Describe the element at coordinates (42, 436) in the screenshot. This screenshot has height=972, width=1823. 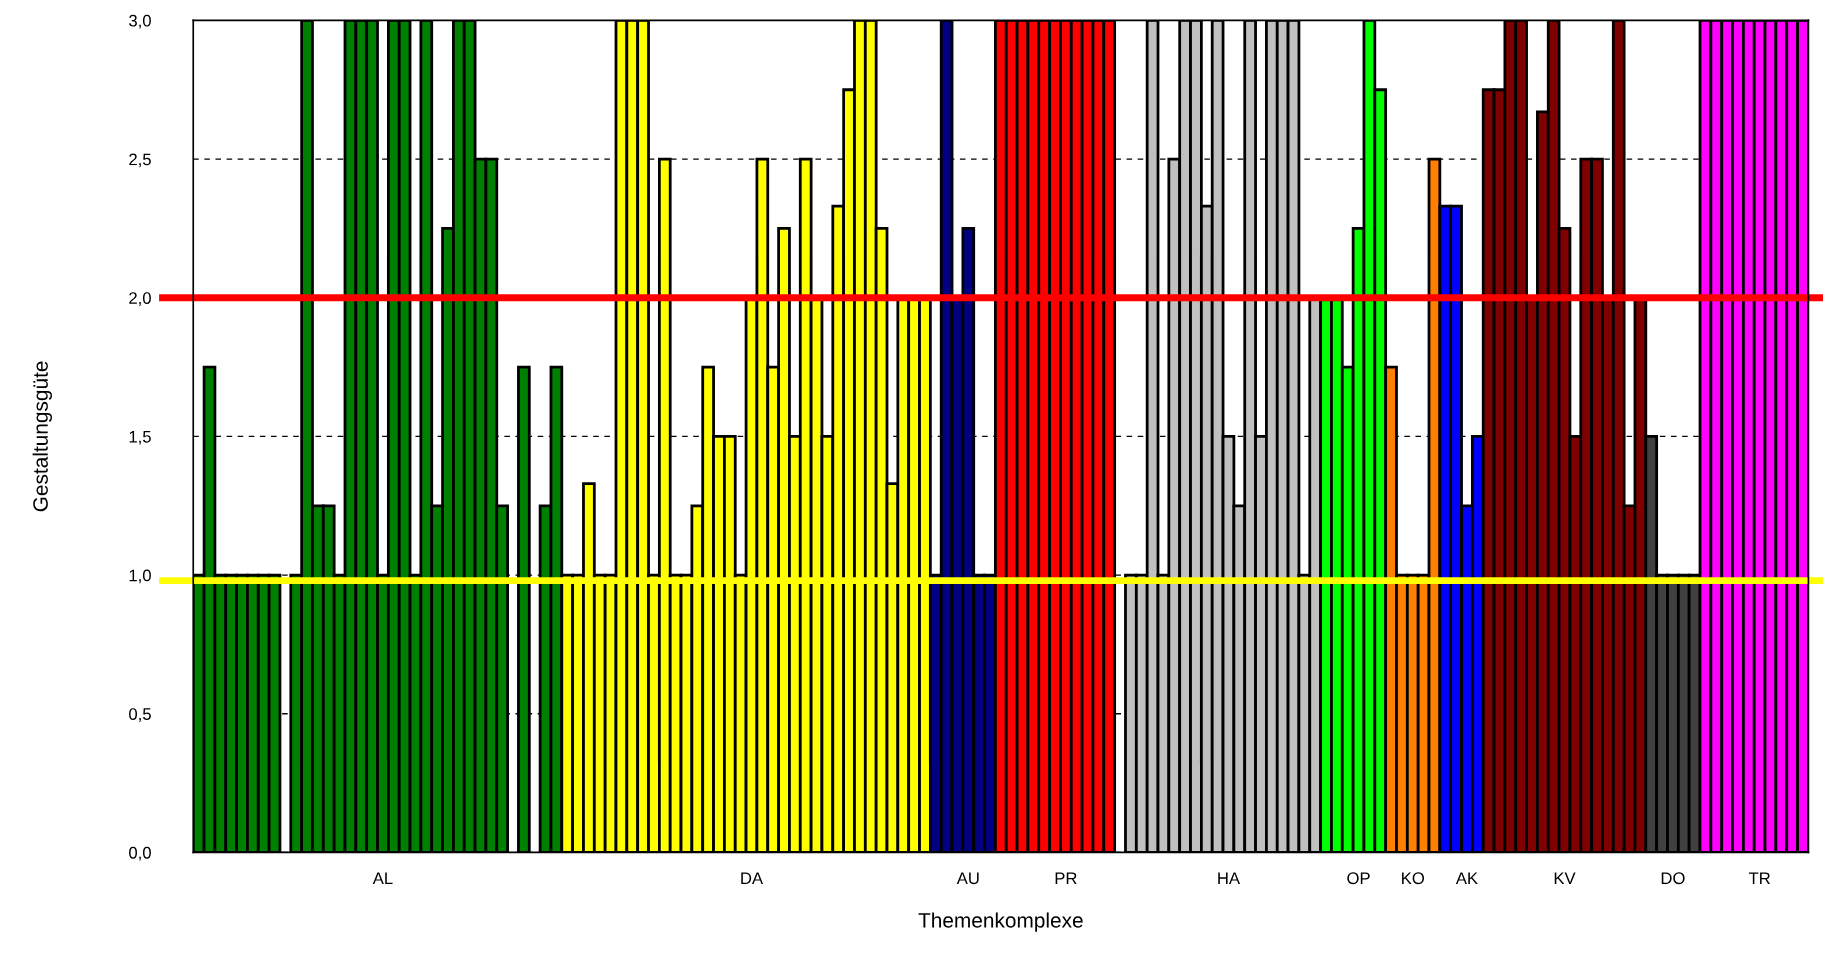
I see `y-axis-title: Gestaltungsgüte` at that location.